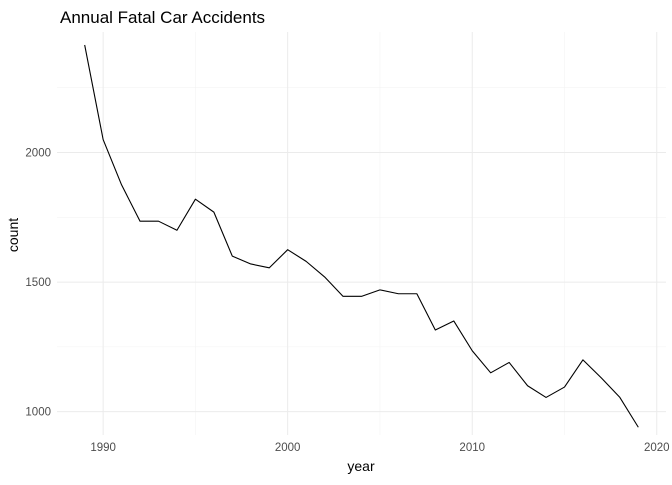 This screenshot has width=672, height=485. Describe the element at coordinates (13, 235) in the screenshot. I see `y-axis-title: count` at that location.